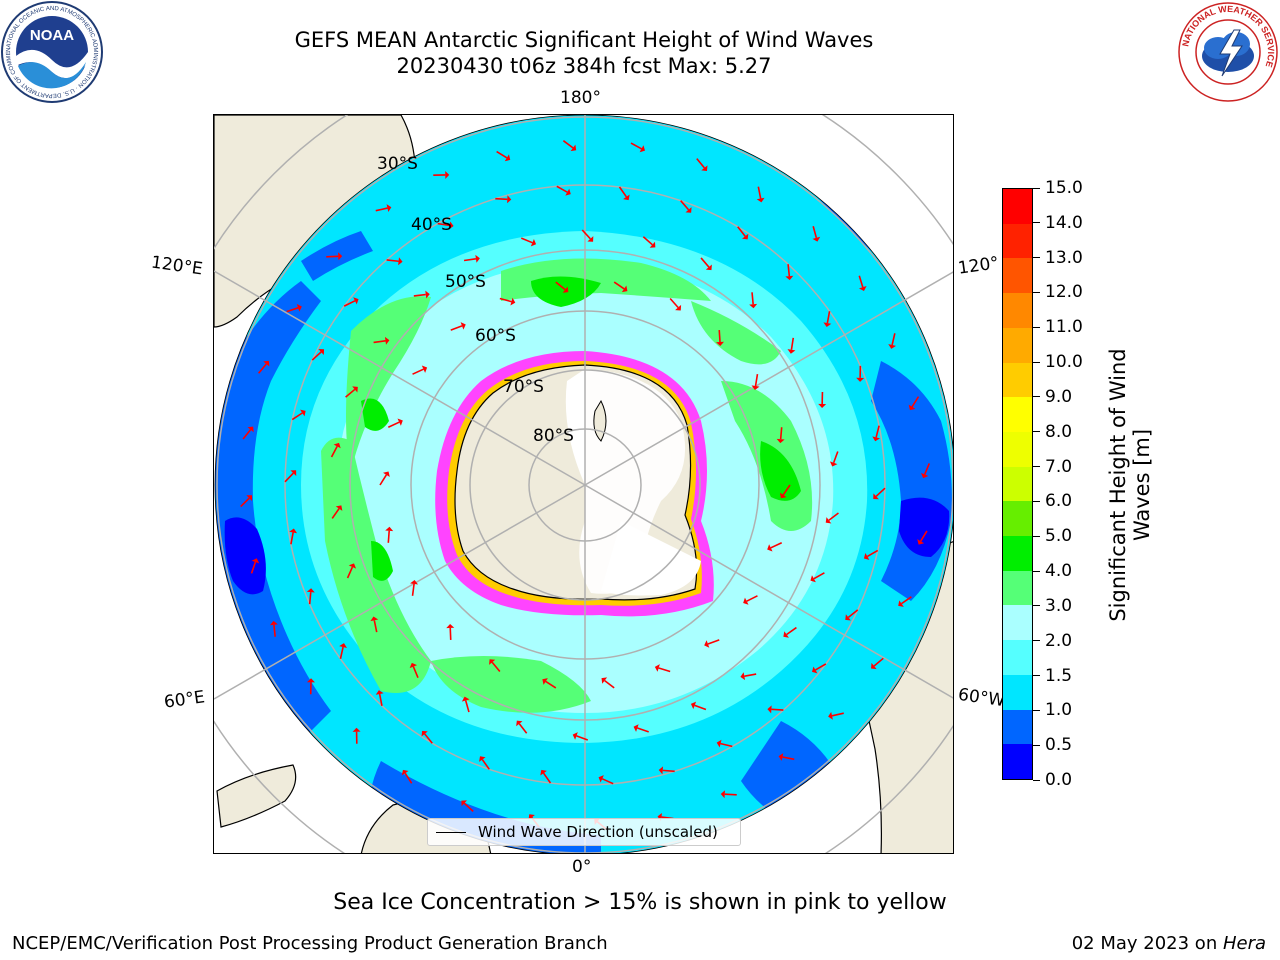 The image size is (1280, 960). I want to click on colorbar-label-line1: Significant Height of Wind, so click(1118, 485).